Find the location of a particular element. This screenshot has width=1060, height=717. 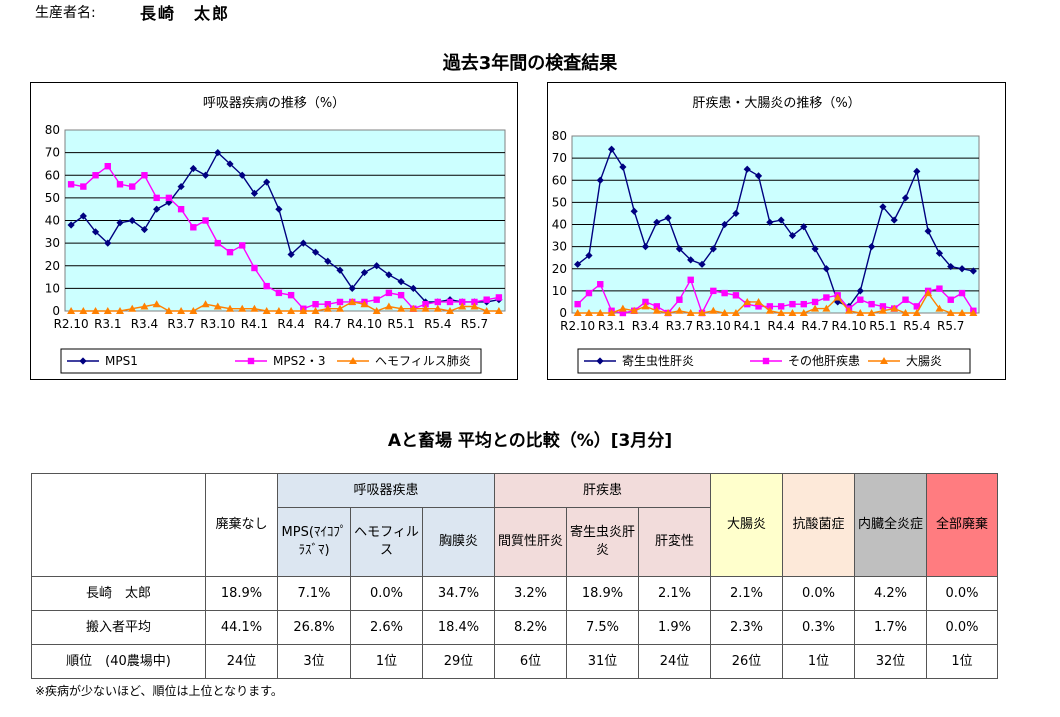

legend is located at coordinates (271, 361).